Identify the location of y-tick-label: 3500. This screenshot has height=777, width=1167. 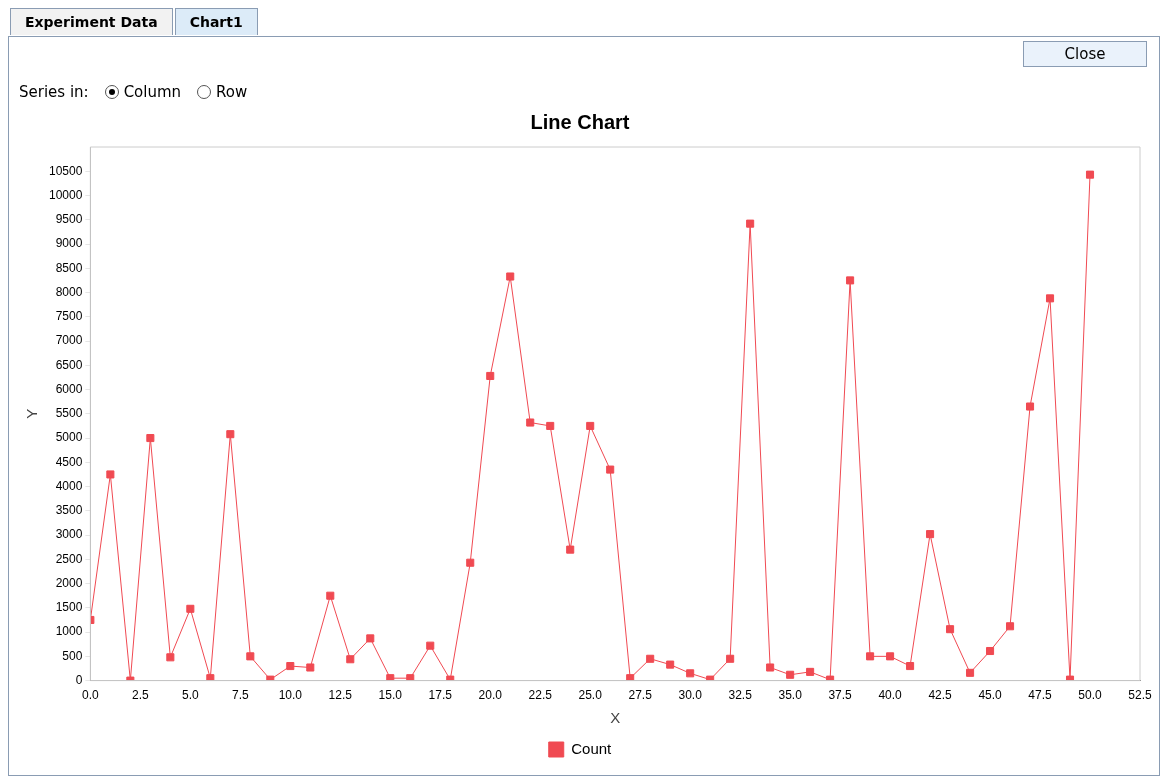
(69, 510).